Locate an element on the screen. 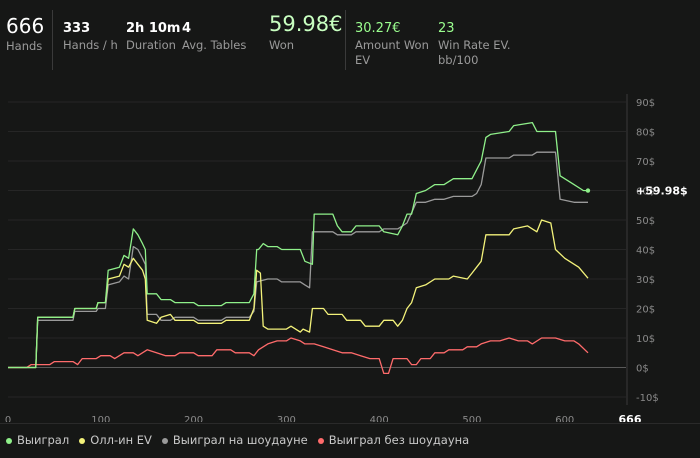 The height and width of the screenshot is (458, 700). stat-duration-label: Duration is located at coordinates (151, 45).